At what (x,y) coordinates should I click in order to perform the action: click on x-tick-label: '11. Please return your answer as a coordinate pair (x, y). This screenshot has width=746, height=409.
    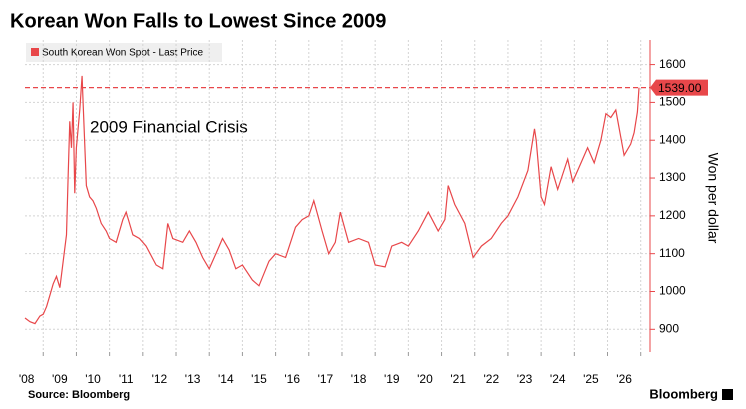
    Looking at the image, I should click on (126, 379).